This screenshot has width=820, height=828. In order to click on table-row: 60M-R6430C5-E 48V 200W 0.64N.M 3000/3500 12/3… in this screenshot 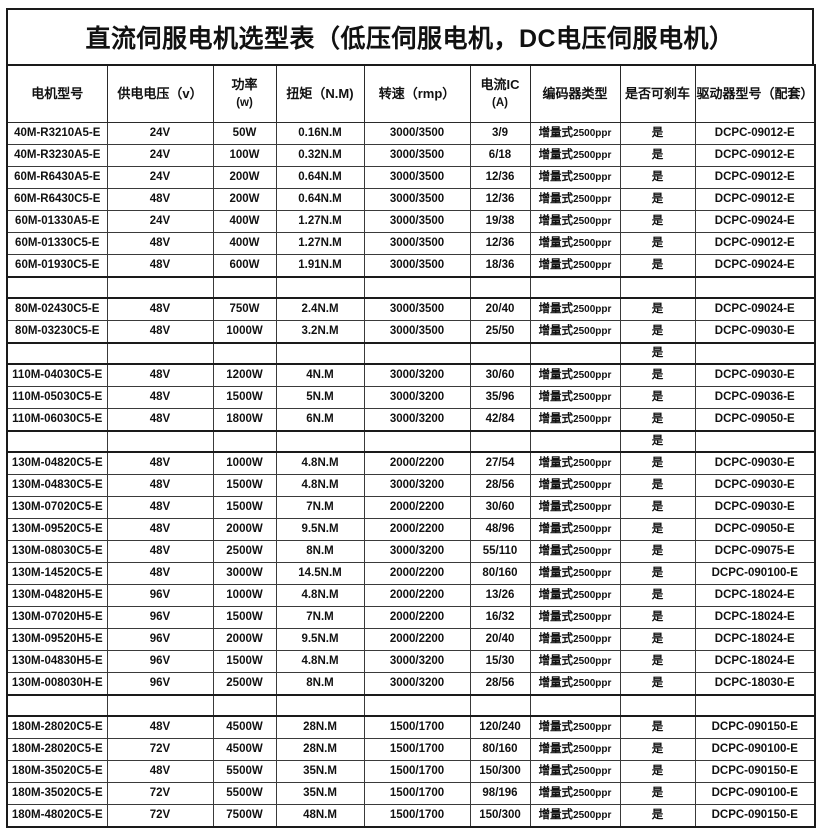, I will do `click(411, 199)`.